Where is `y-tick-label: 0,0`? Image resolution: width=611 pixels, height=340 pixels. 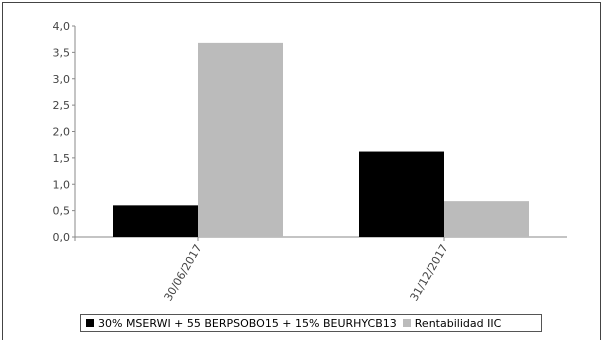
y-tick-label: 0,0 is located at coordinates (62, 237).